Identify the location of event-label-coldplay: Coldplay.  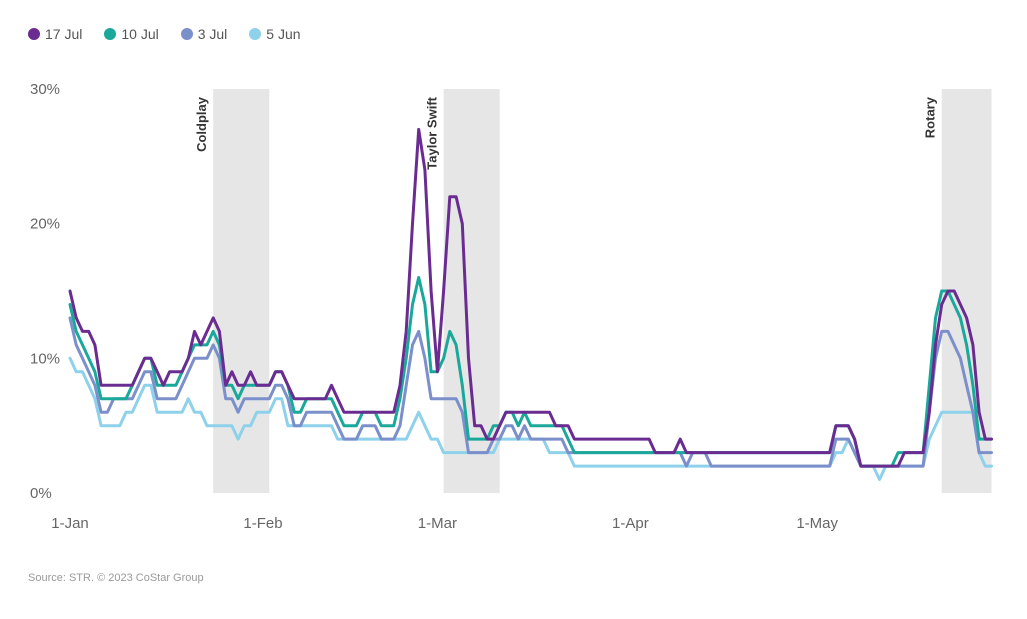
(201, 124).